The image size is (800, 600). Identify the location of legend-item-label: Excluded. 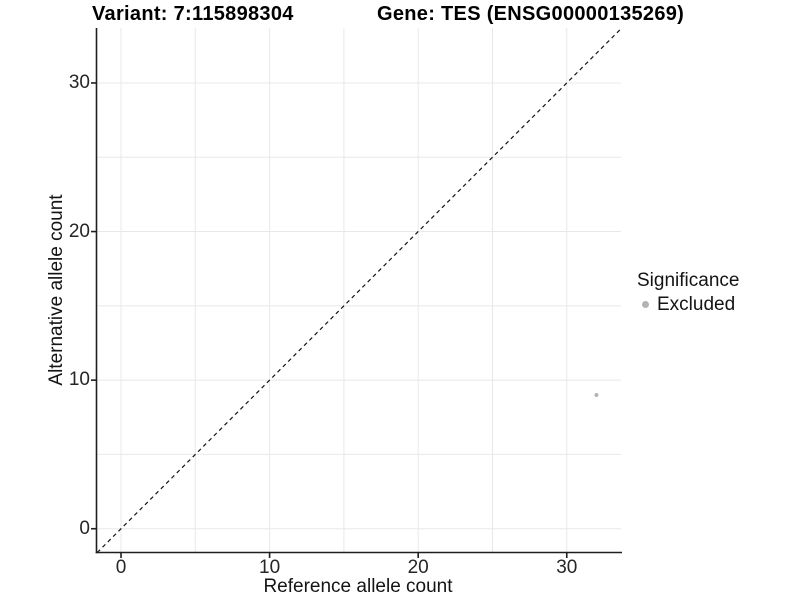
(696, 304).